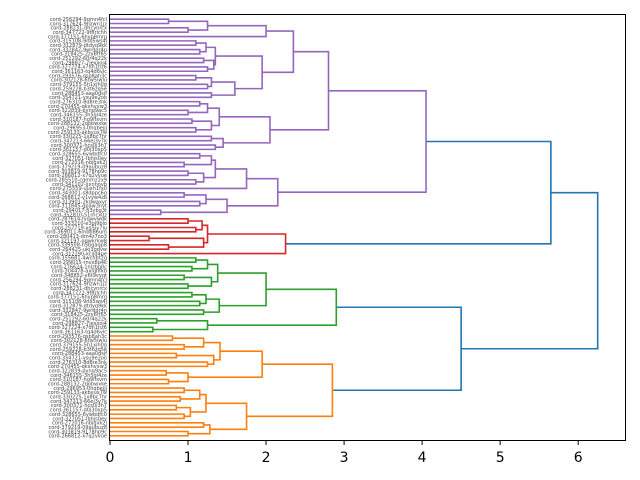 This screenshot has height=480, width=640. I want to click on leaf-label: cord-299015-rnvx8p4k, so click(78, 263).